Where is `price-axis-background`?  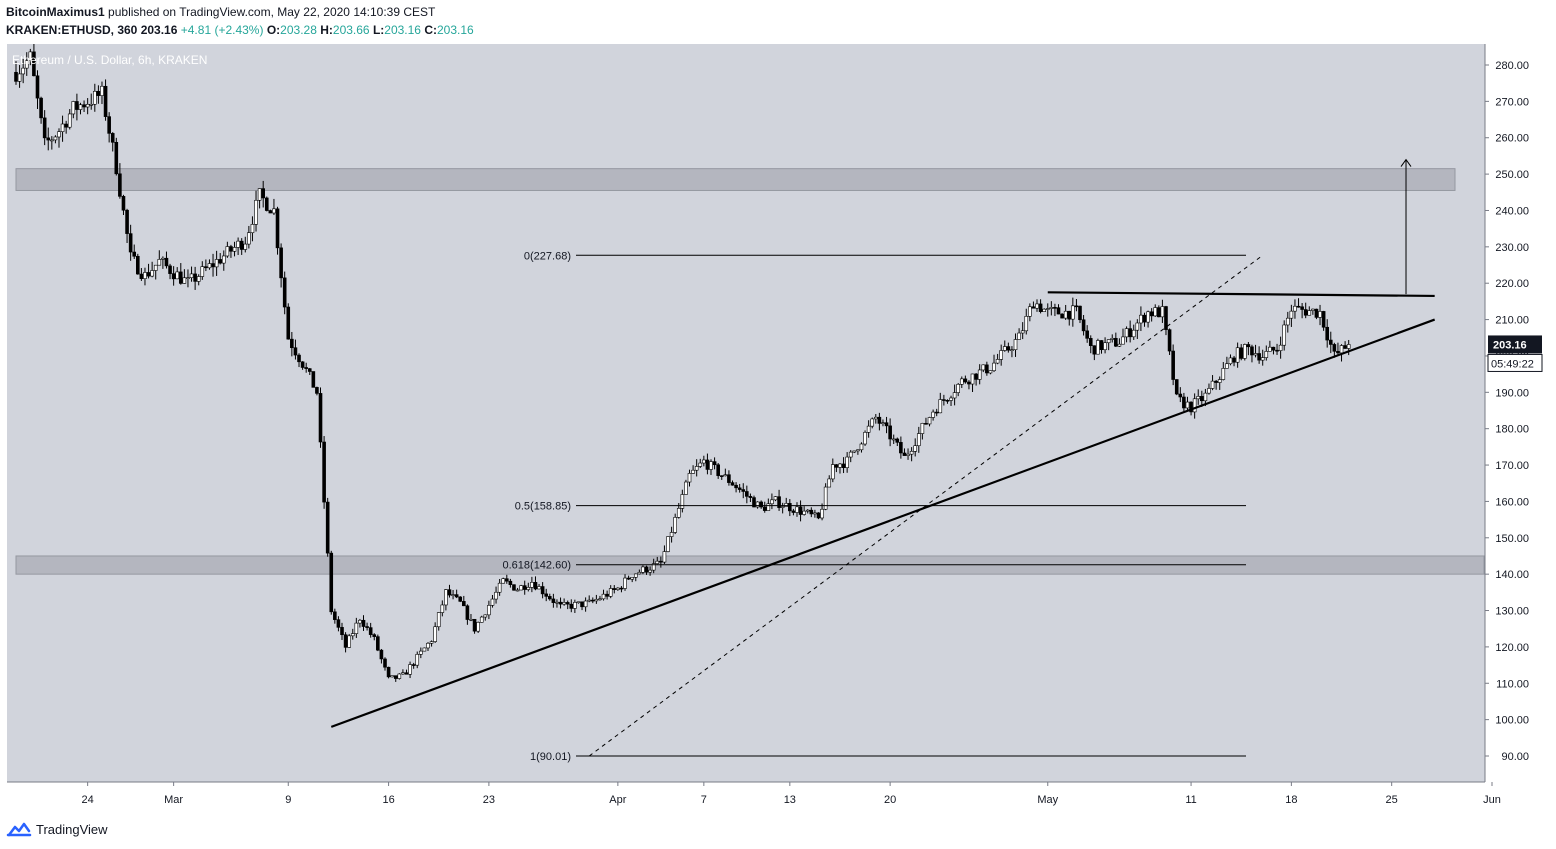
price-axis-background is located at coordinates (1520, 413).